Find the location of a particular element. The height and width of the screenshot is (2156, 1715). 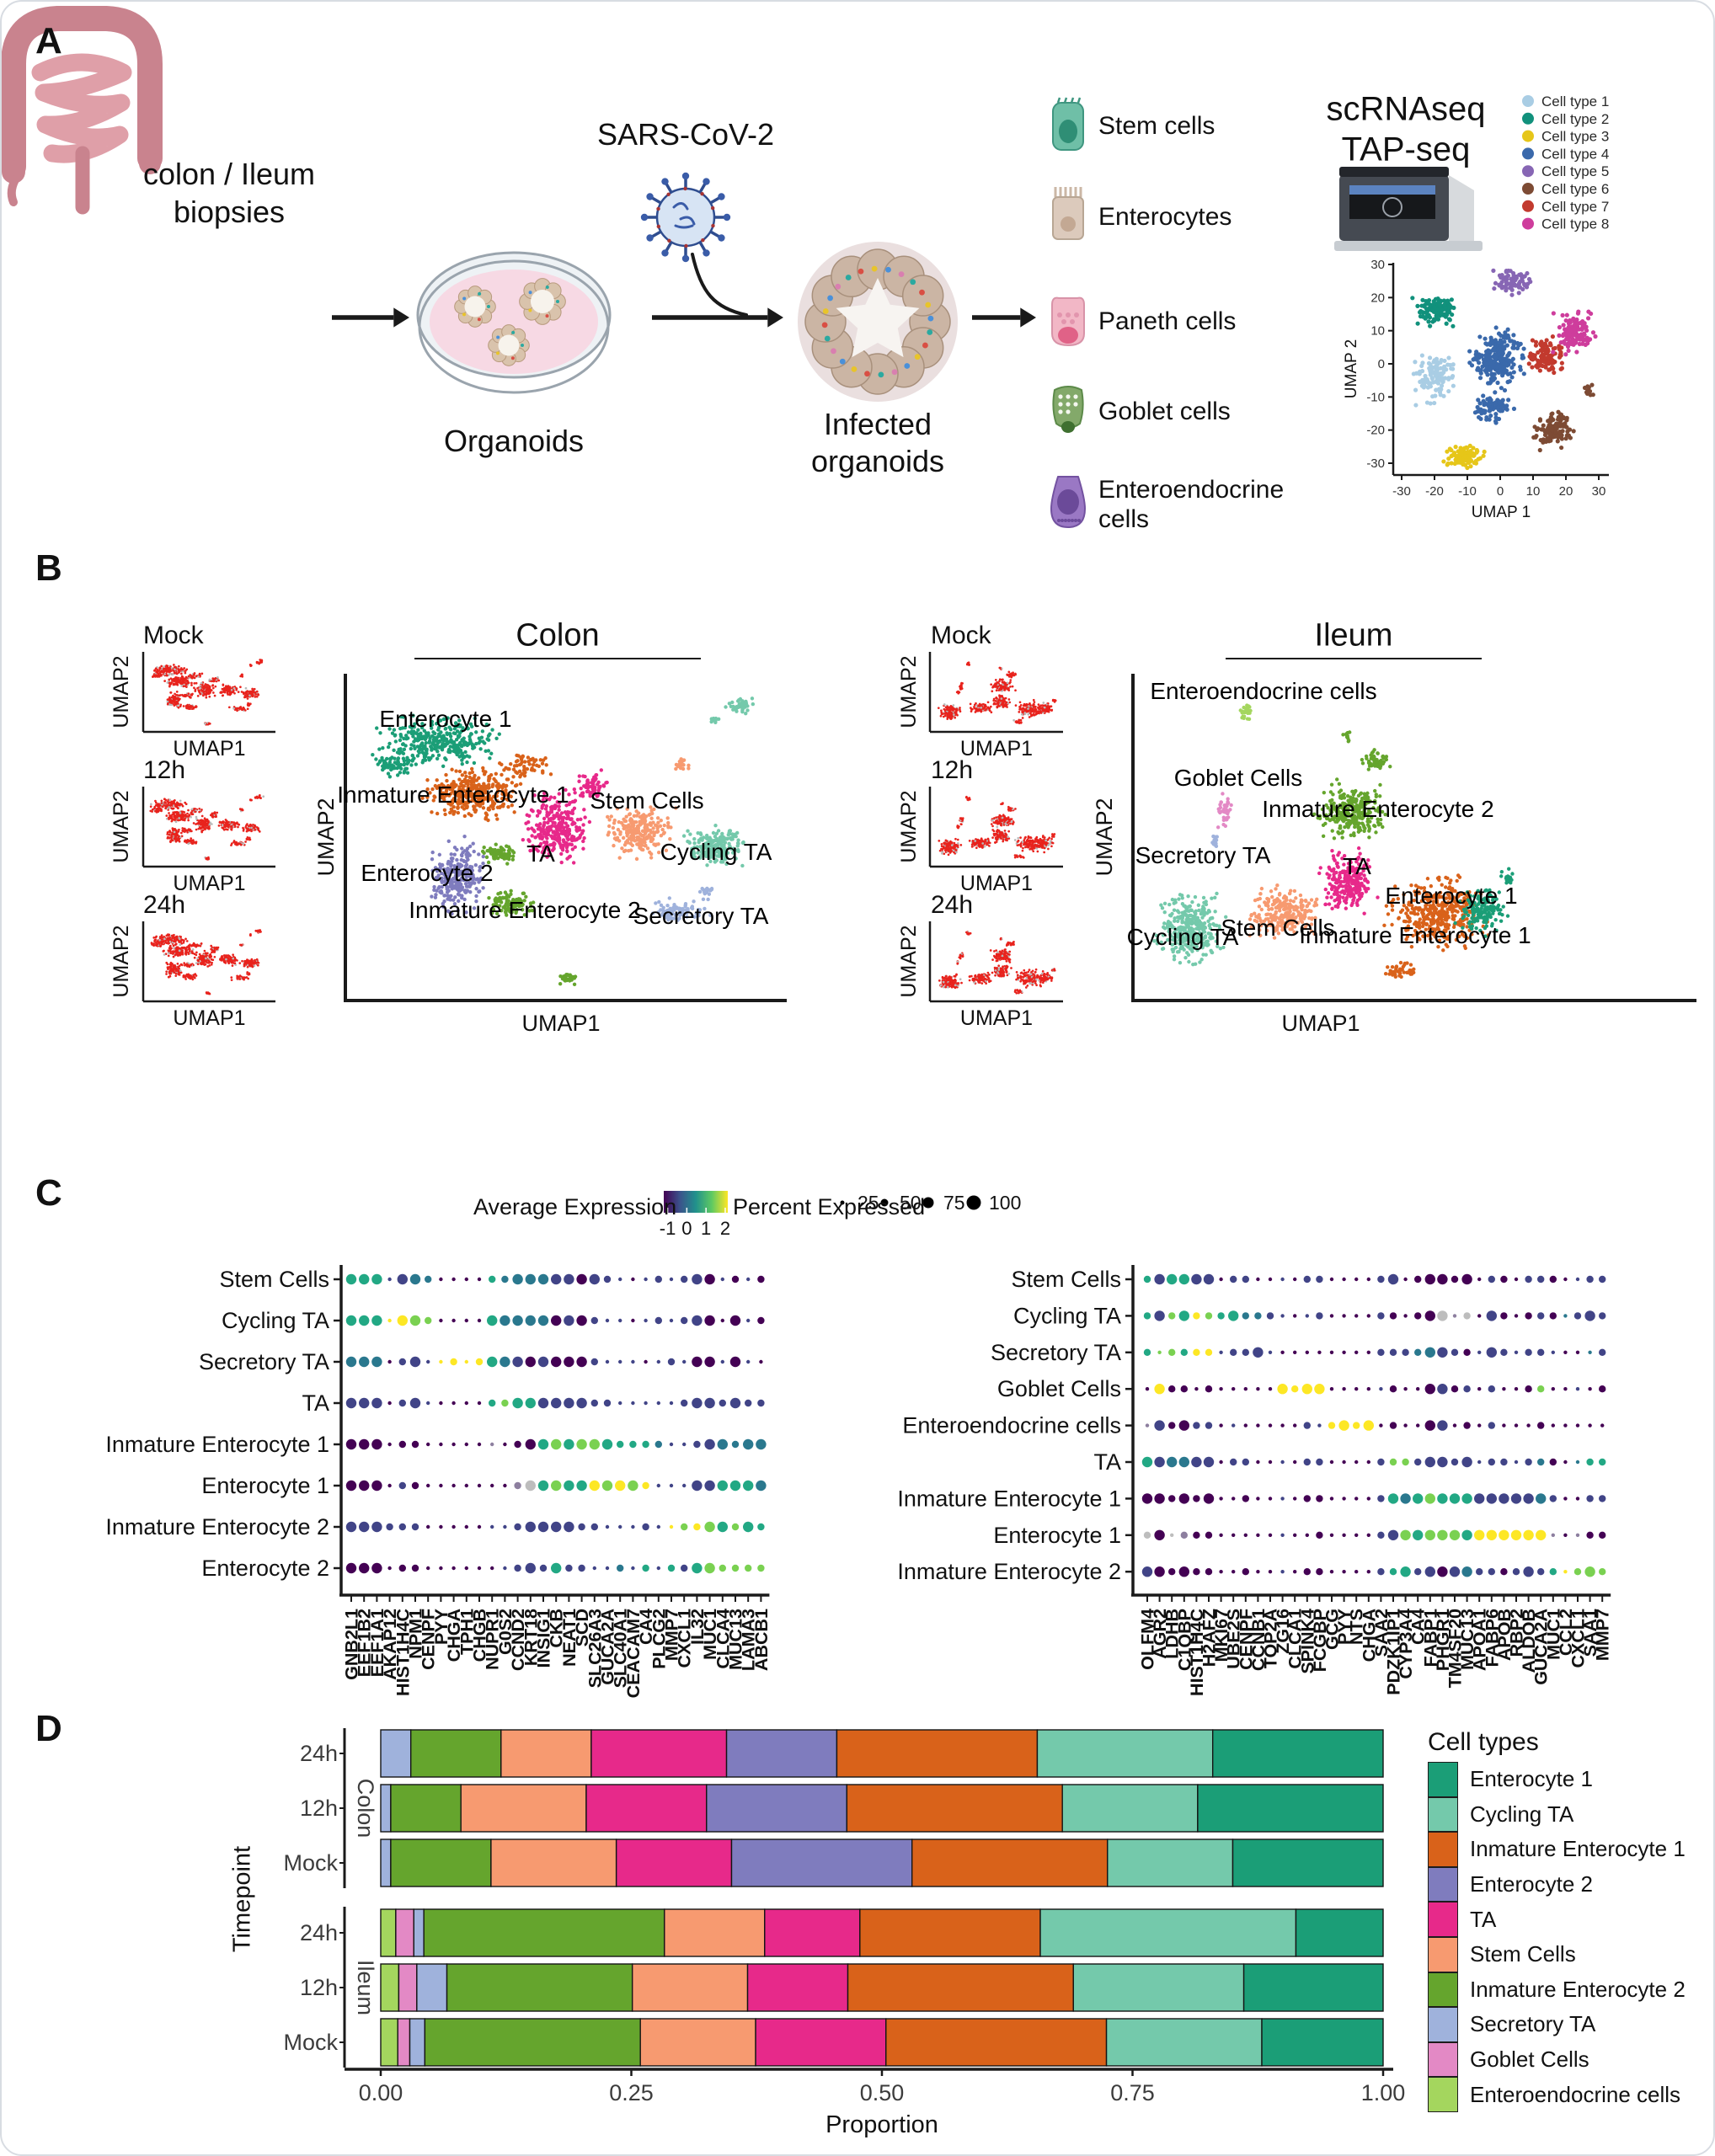

infected-organoid-speck is located at coordinates (913, 282).